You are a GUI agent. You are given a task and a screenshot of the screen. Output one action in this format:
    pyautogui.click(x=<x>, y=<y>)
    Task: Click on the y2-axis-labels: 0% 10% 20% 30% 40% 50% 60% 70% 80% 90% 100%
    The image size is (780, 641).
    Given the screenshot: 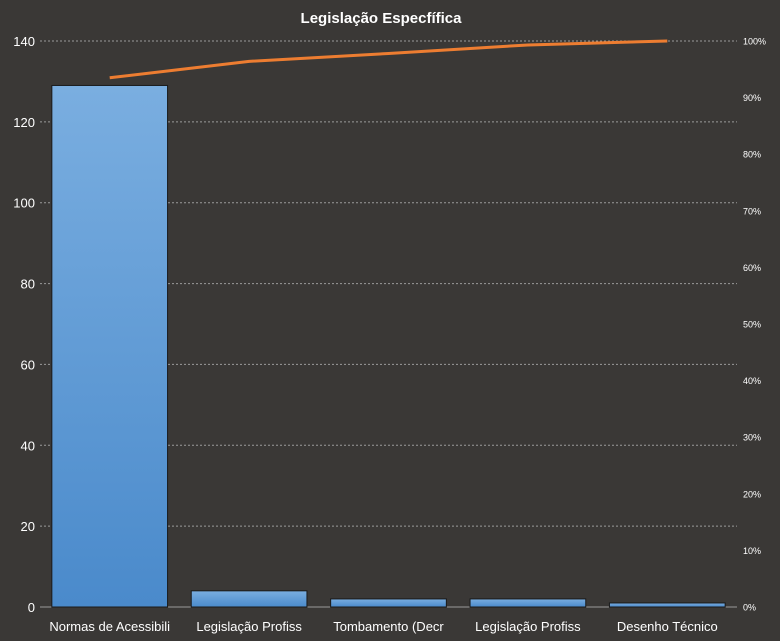 What is the action you would take?
    pyautogui.click(x=754, y=325)
    